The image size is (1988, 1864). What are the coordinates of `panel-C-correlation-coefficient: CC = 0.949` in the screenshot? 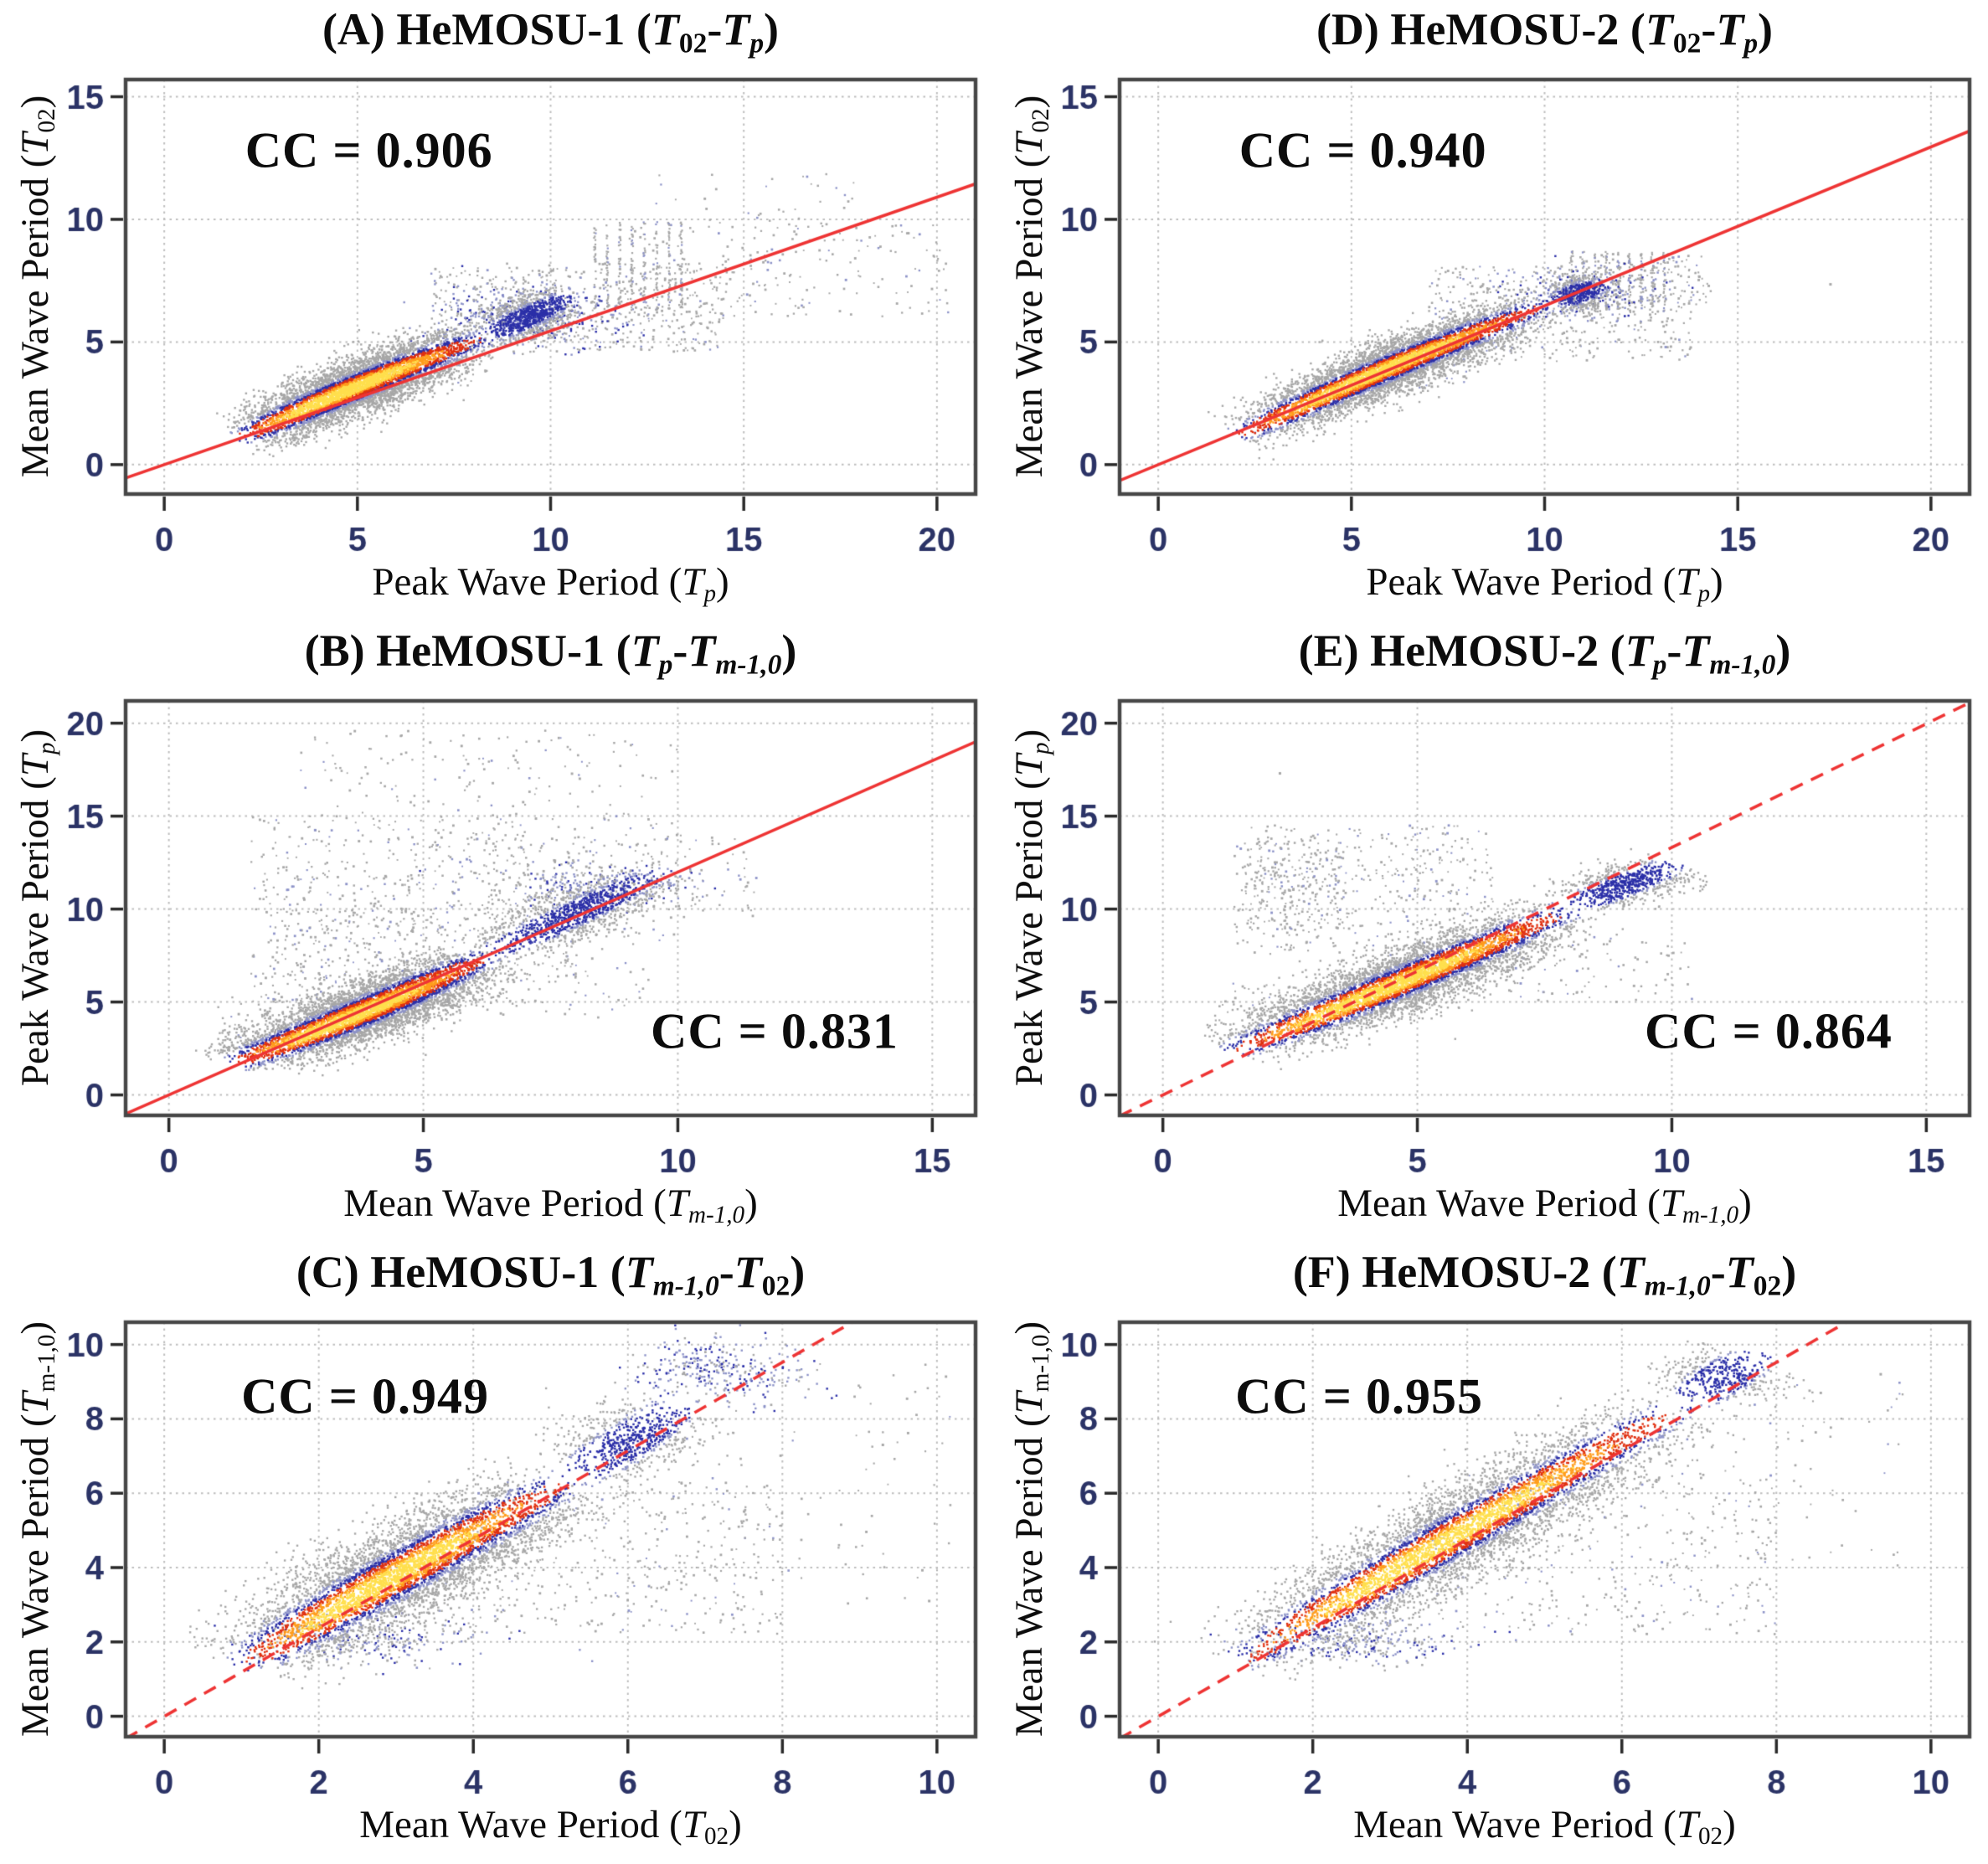 It's located at (365, 1396).